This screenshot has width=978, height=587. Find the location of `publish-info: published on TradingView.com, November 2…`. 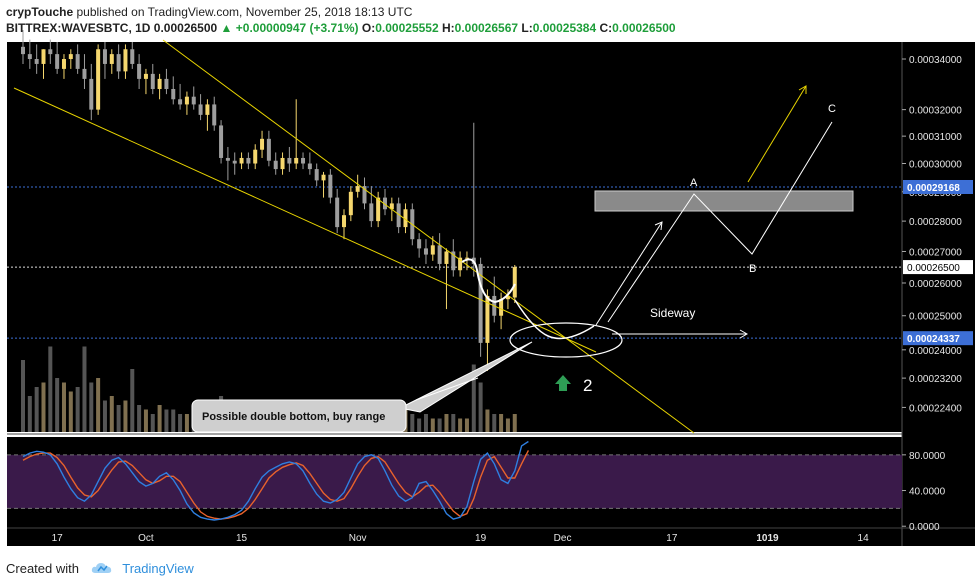

publish-info: published on TradingView.com, November 2… is located at coordinates (244, 12).